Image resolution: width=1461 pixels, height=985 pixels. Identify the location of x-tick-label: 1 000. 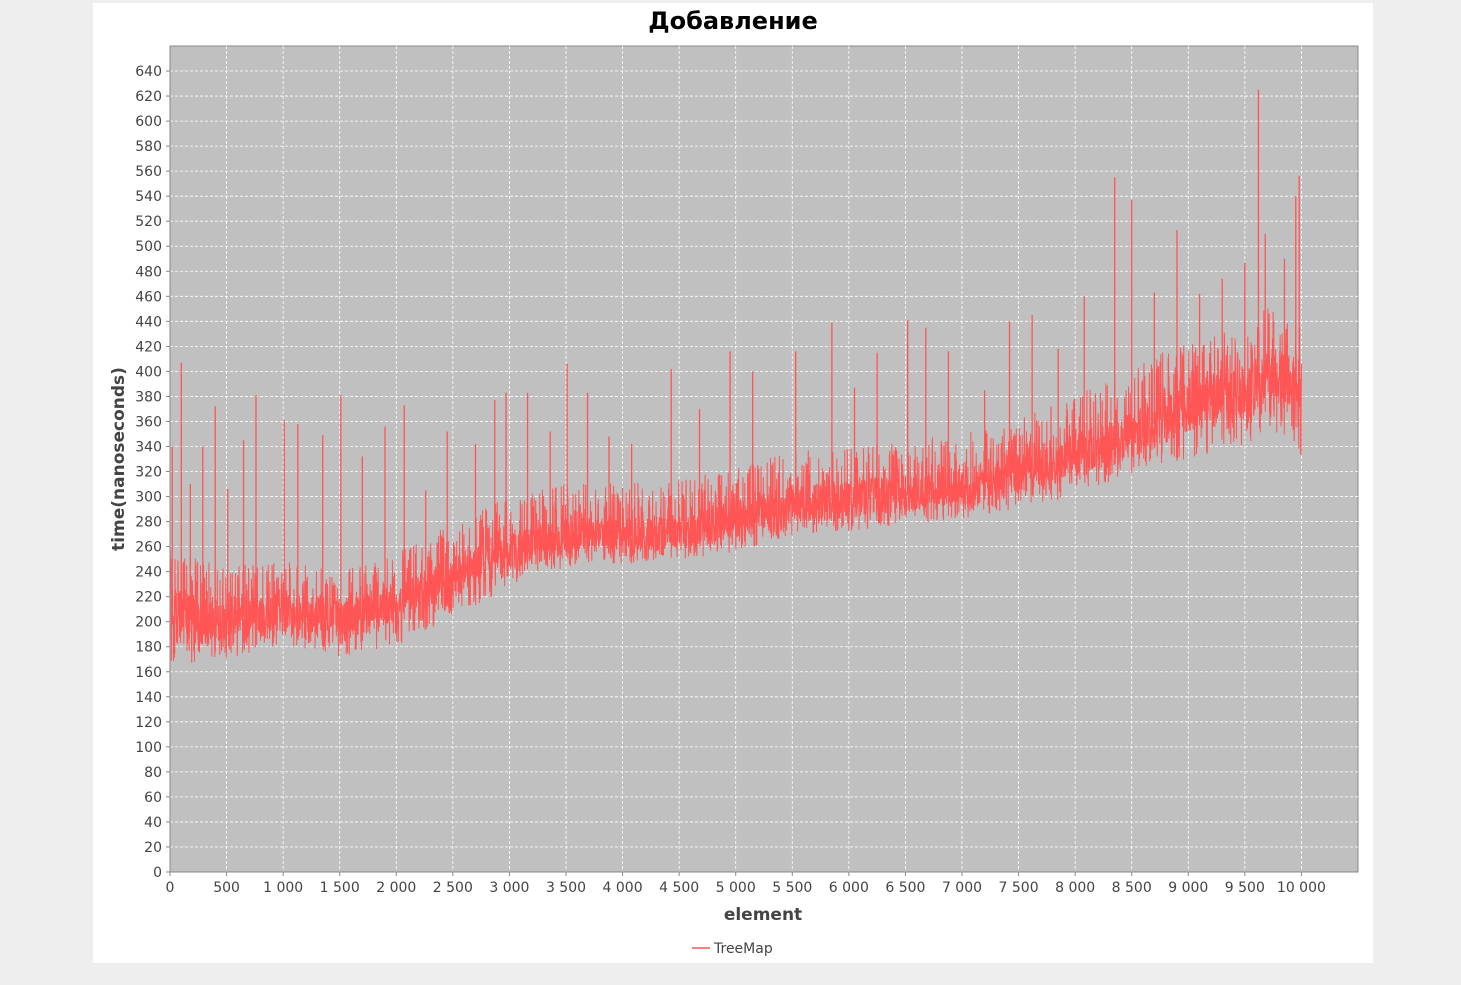
(283, 888).